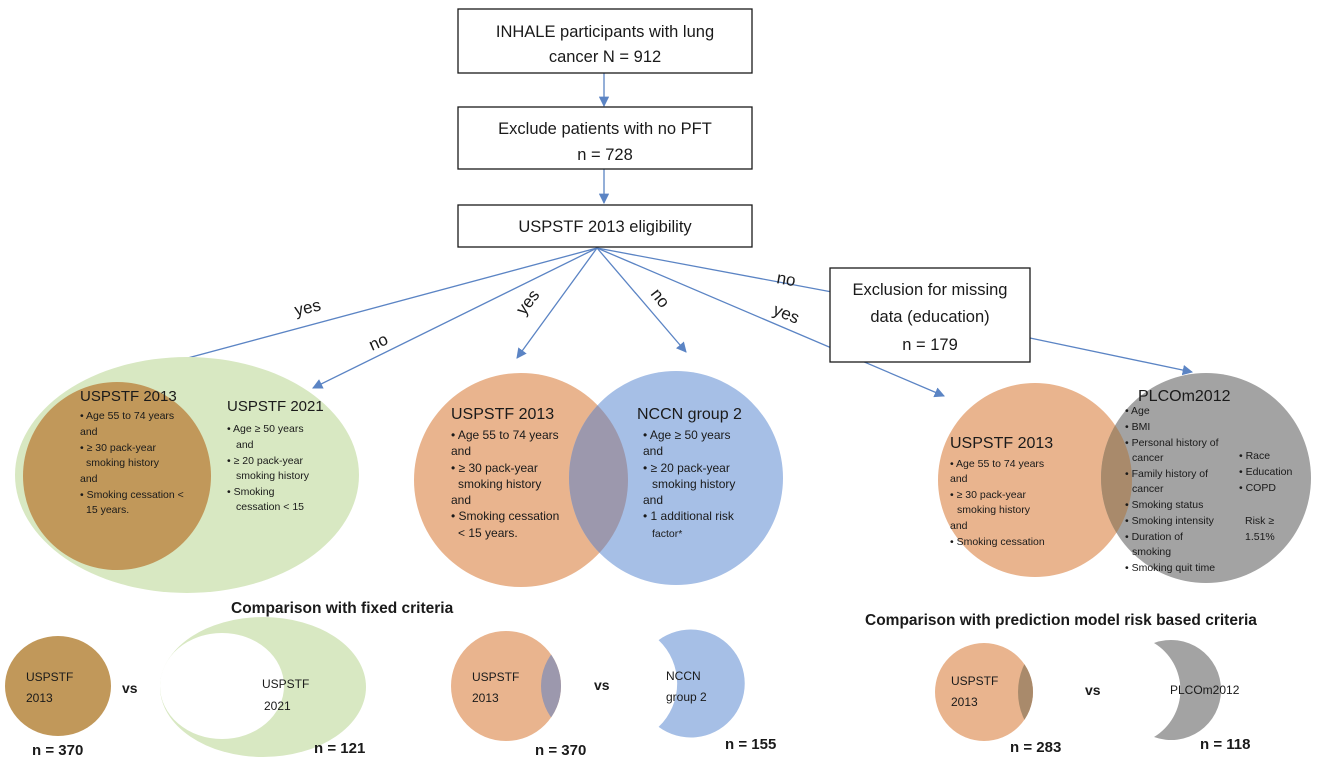 The width and height of the screenshot is (1321, 758). I want to click on c3-left-label-line2: 2013, so click(964, 702).